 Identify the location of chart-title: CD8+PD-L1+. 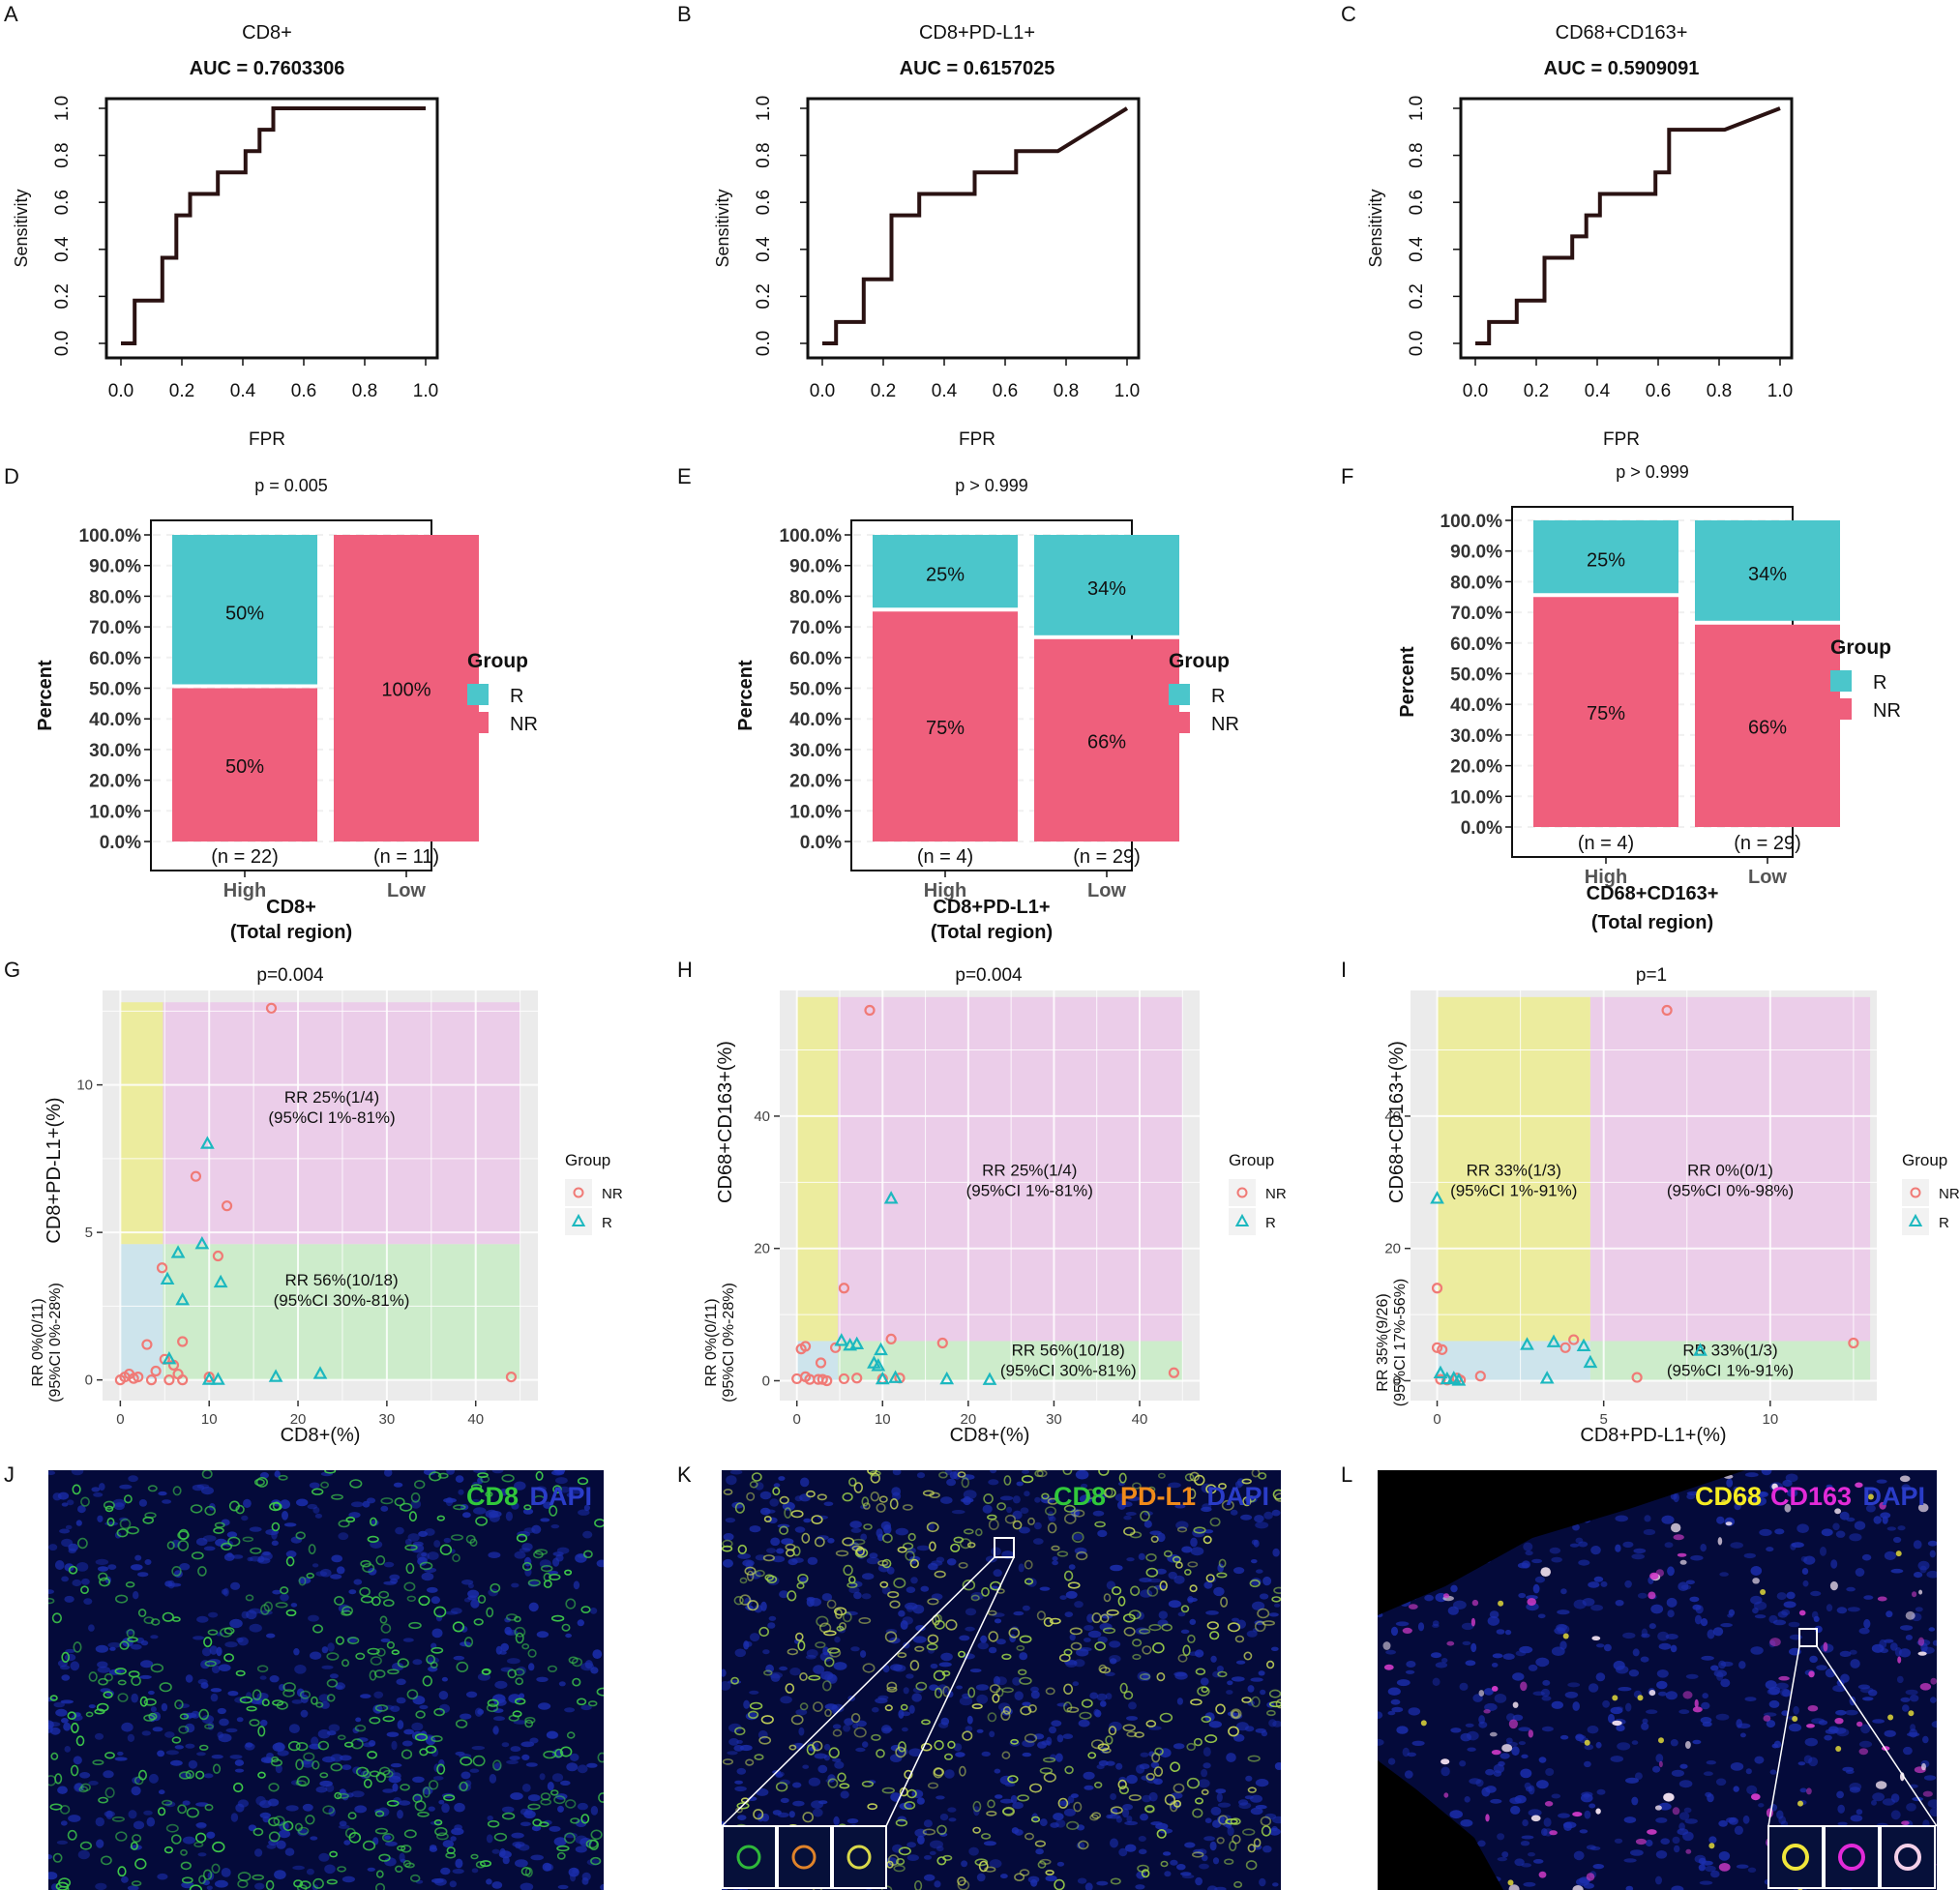
(977, 33).